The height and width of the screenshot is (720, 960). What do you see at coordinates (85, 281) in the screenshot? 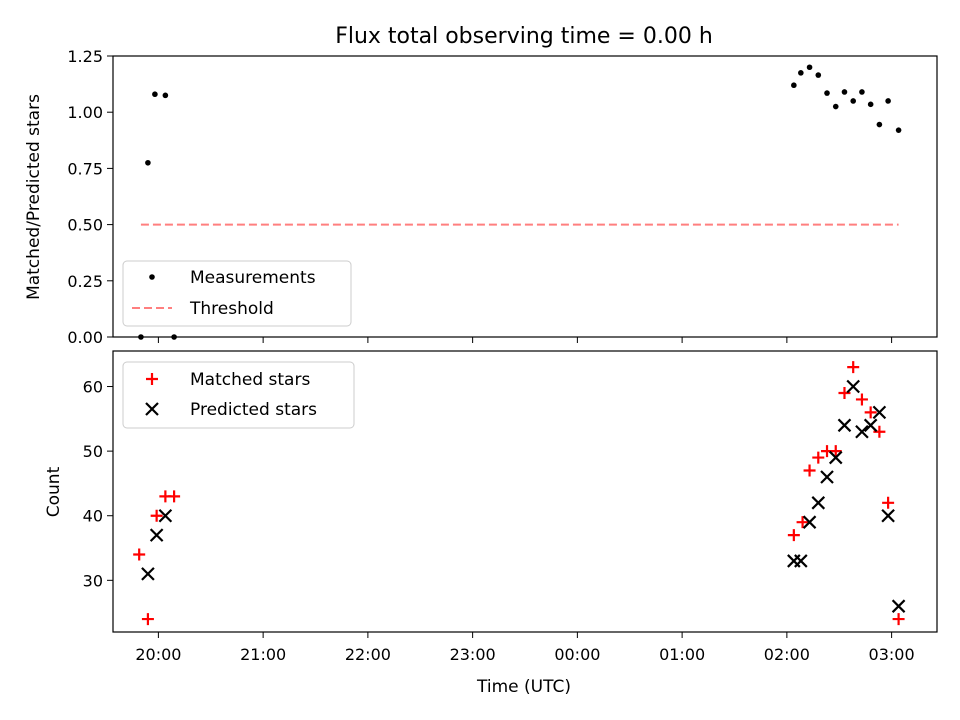
I see `y-tick-label: 0.25` at bounding box center [85, 281].